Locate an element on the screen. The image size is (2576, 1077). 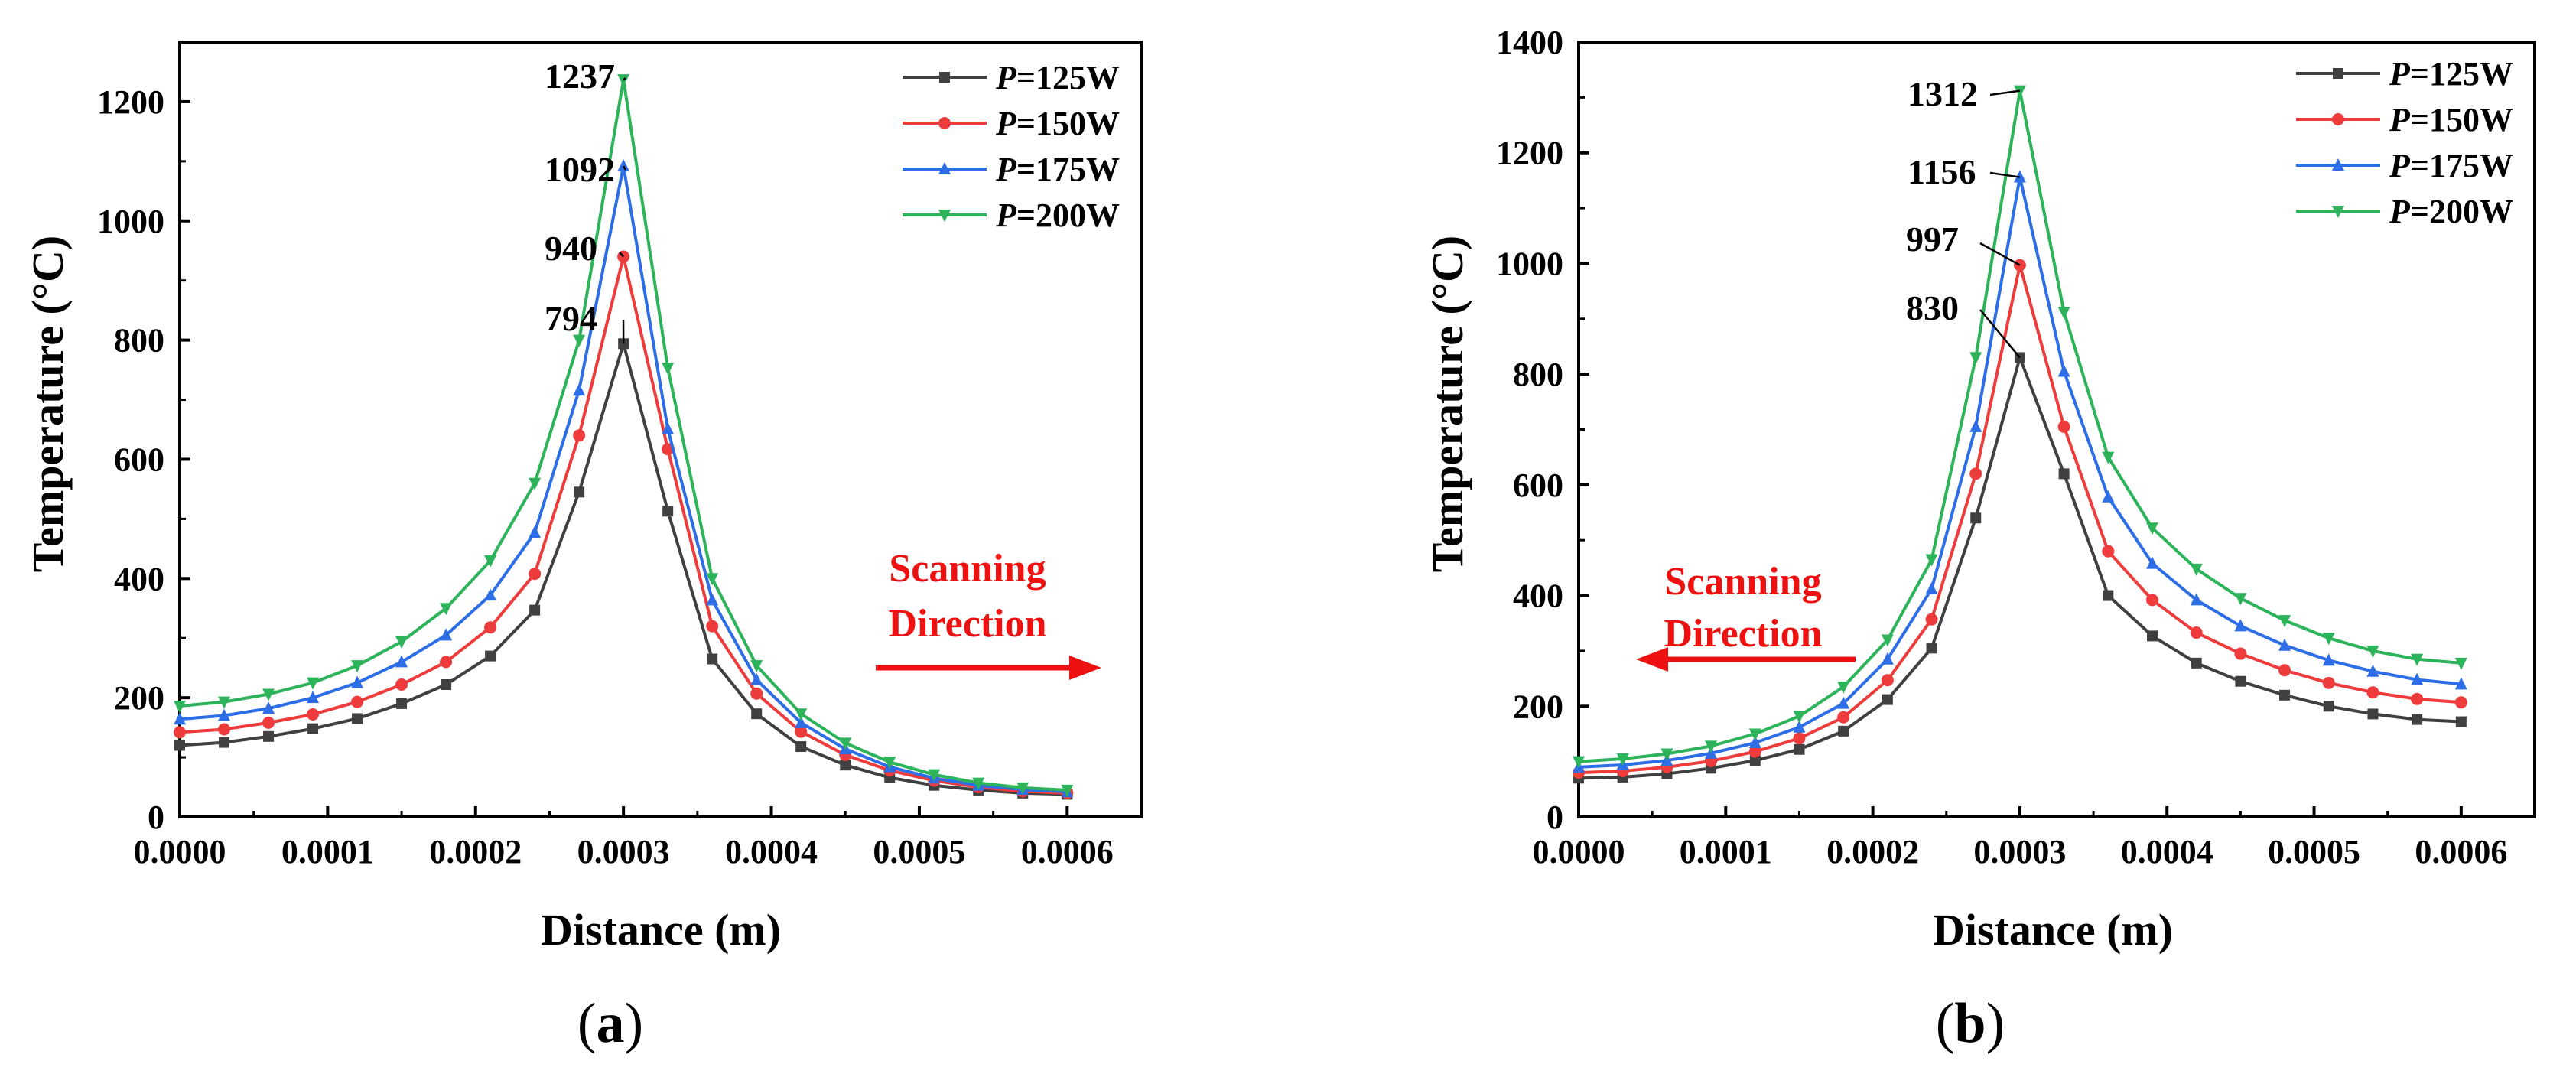
direction-label-line2-a: Direction is located at coordinates (968, 624).